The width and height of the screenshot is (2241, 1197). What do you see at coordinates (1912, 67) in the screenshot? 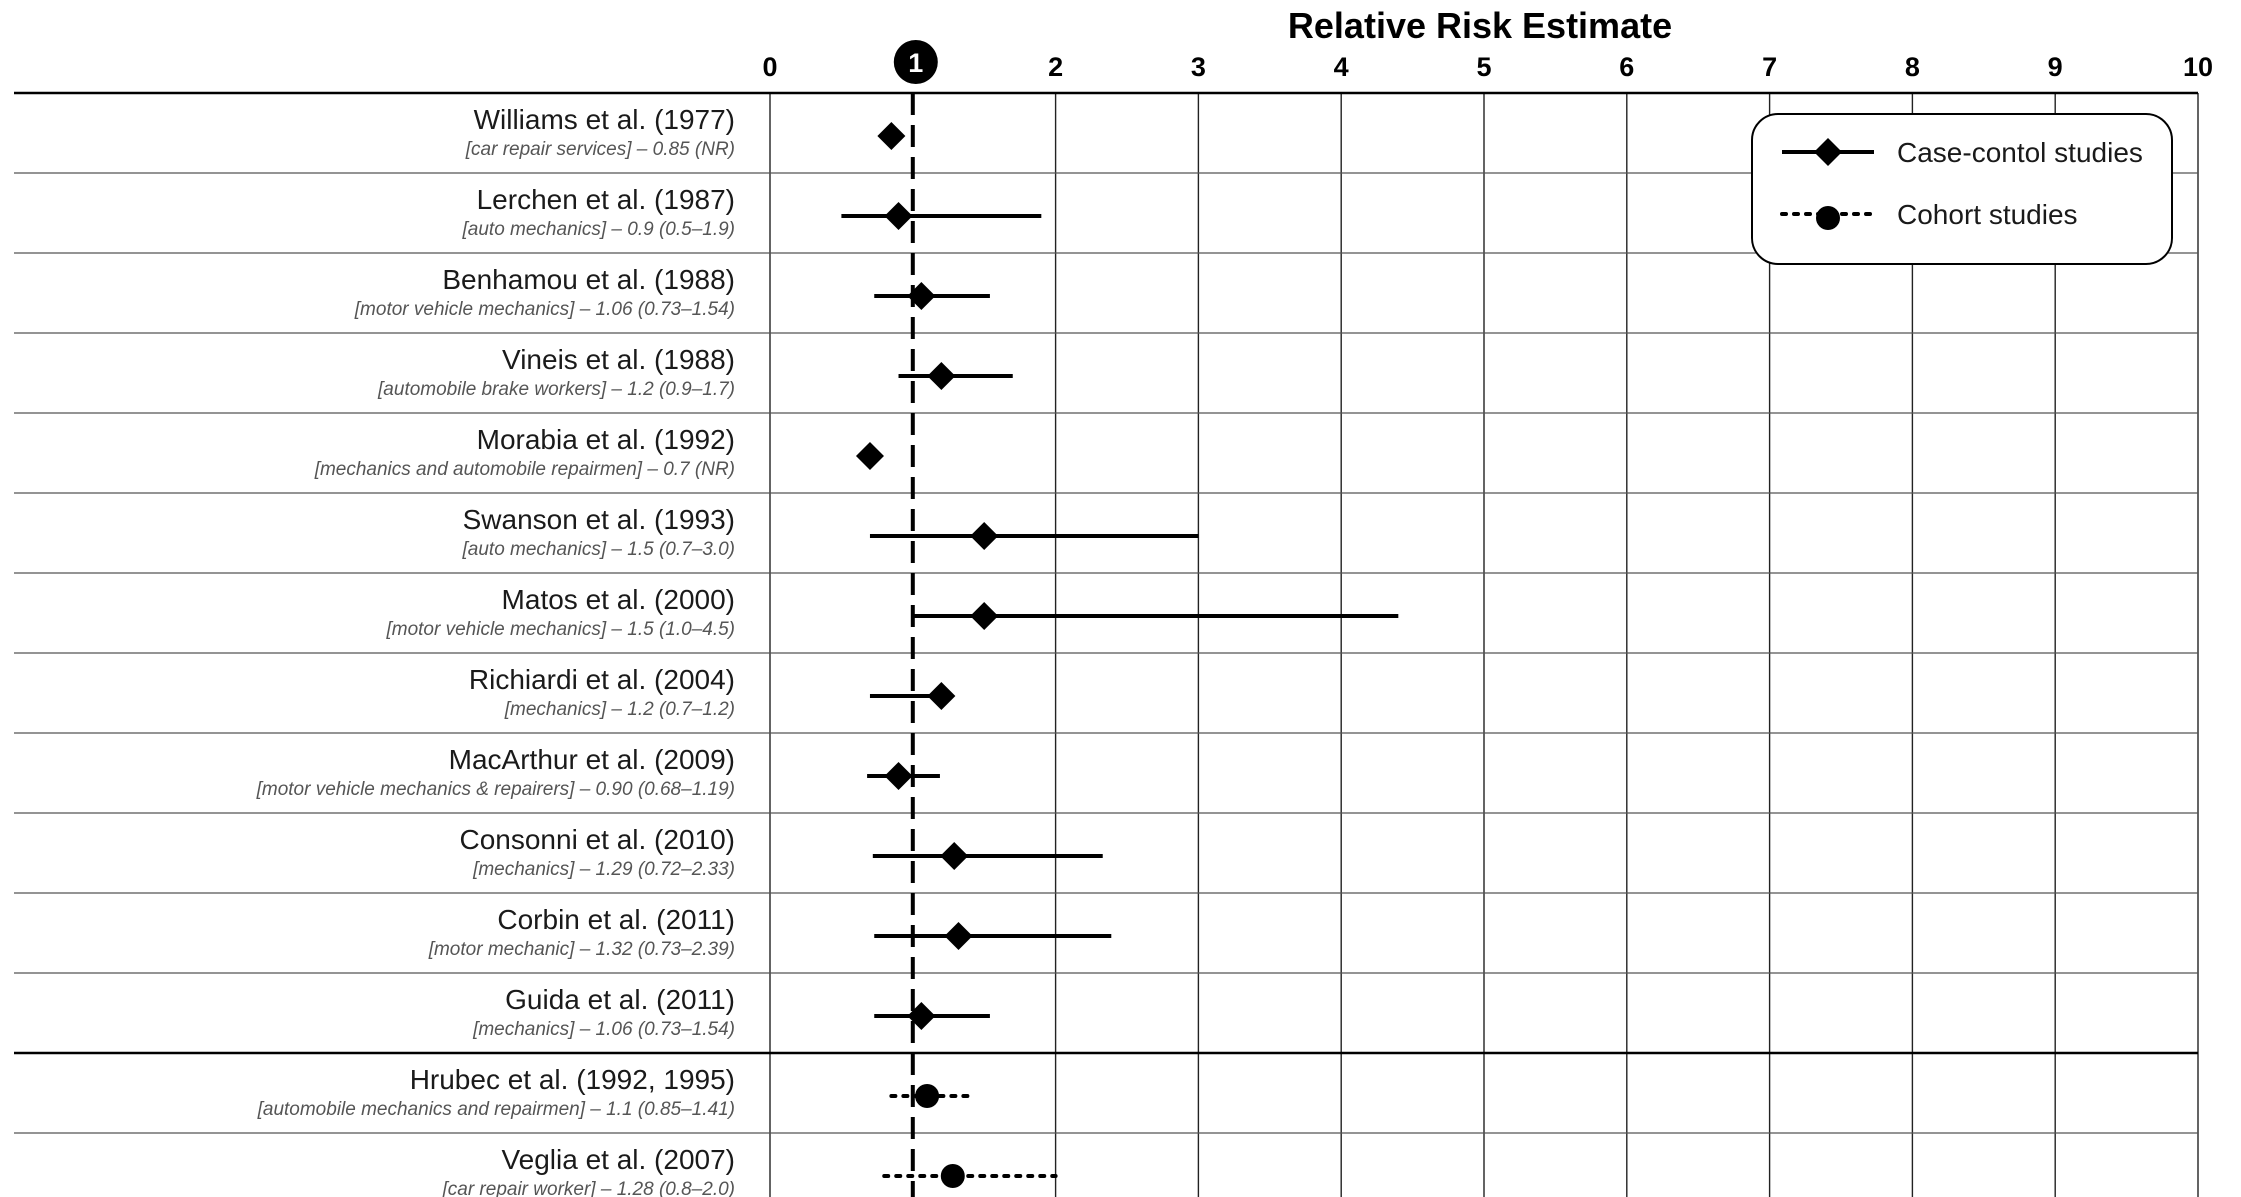
I see `x-tick-label: 8` at bounding box center [1912, 67].